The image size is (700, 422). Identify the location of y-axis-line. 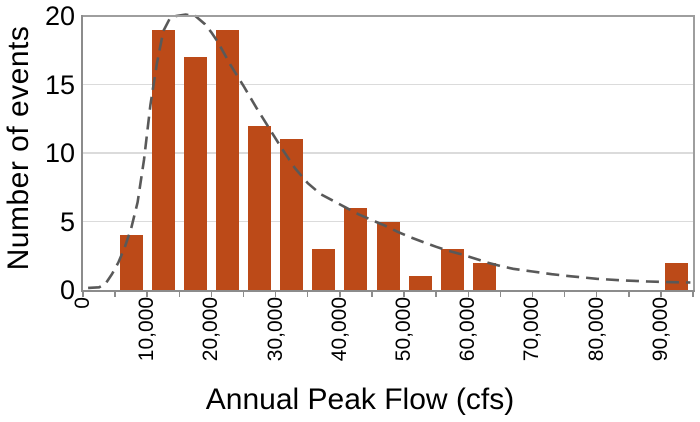
(82, 153).